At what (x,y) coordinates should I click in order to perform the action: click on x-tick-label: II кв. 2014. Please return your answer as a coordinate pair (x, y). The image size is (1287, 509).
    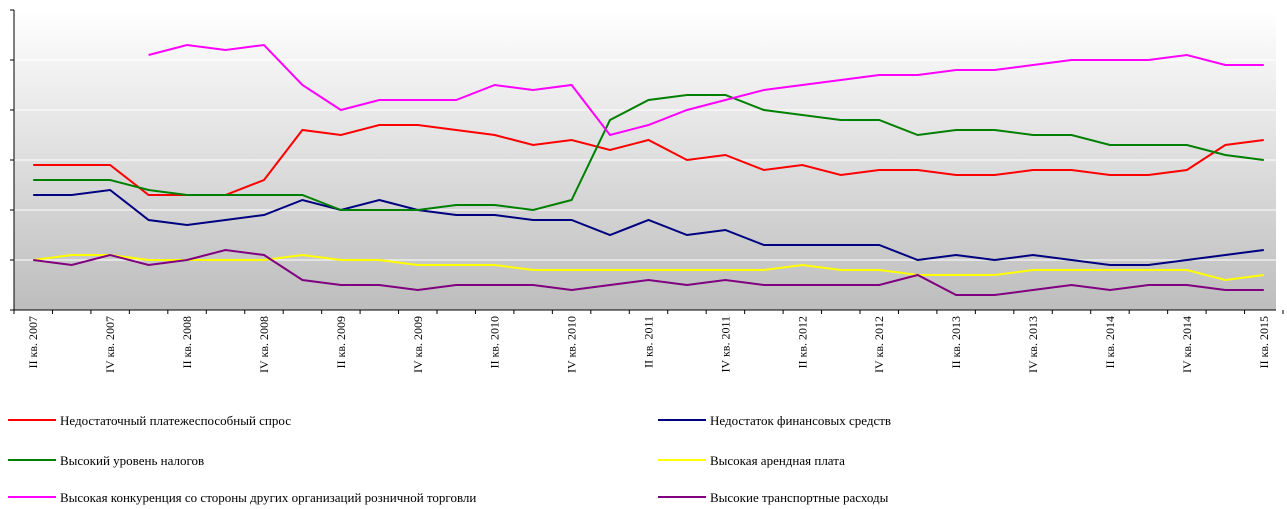
    Looking at the image, I should click on (1110, 342).